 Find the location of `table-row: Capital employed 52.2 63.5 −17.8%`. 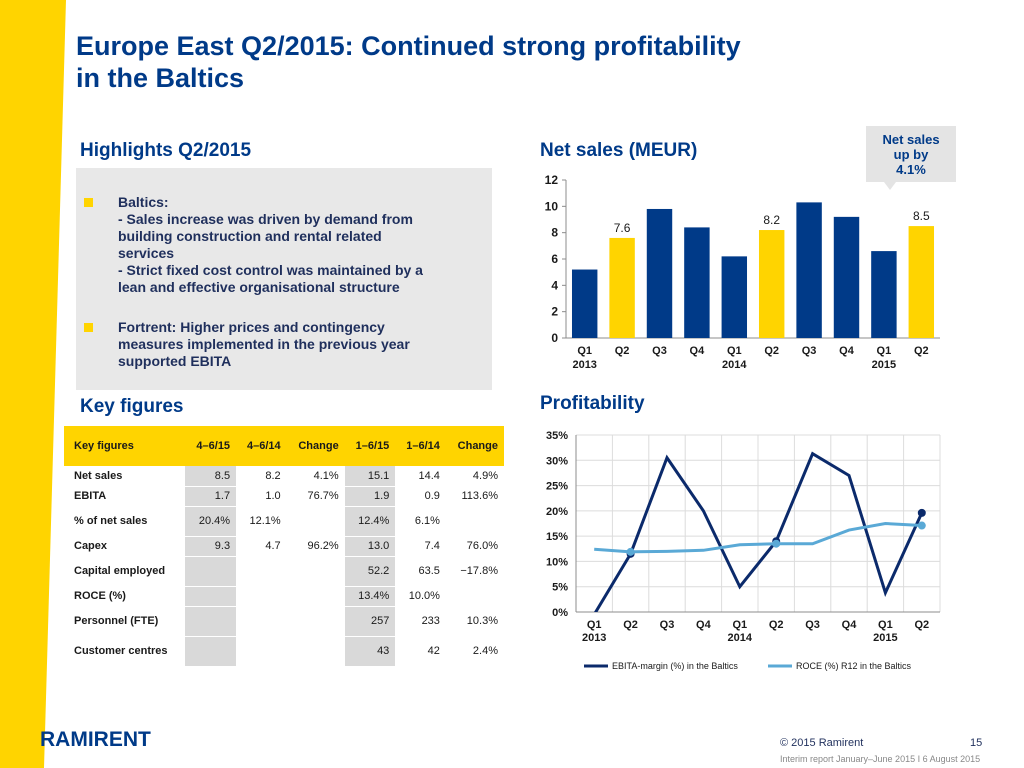

table-row: Capital employed 52.2 63.5 −17.8% is located at coordinates (284, 571).